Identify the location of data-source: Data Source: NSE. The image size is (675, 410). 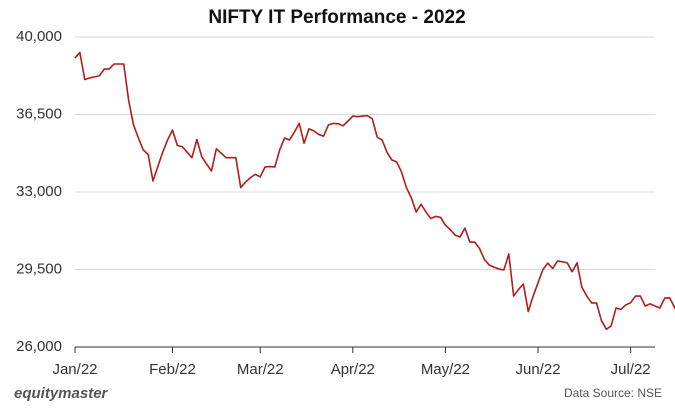
(613, 393).